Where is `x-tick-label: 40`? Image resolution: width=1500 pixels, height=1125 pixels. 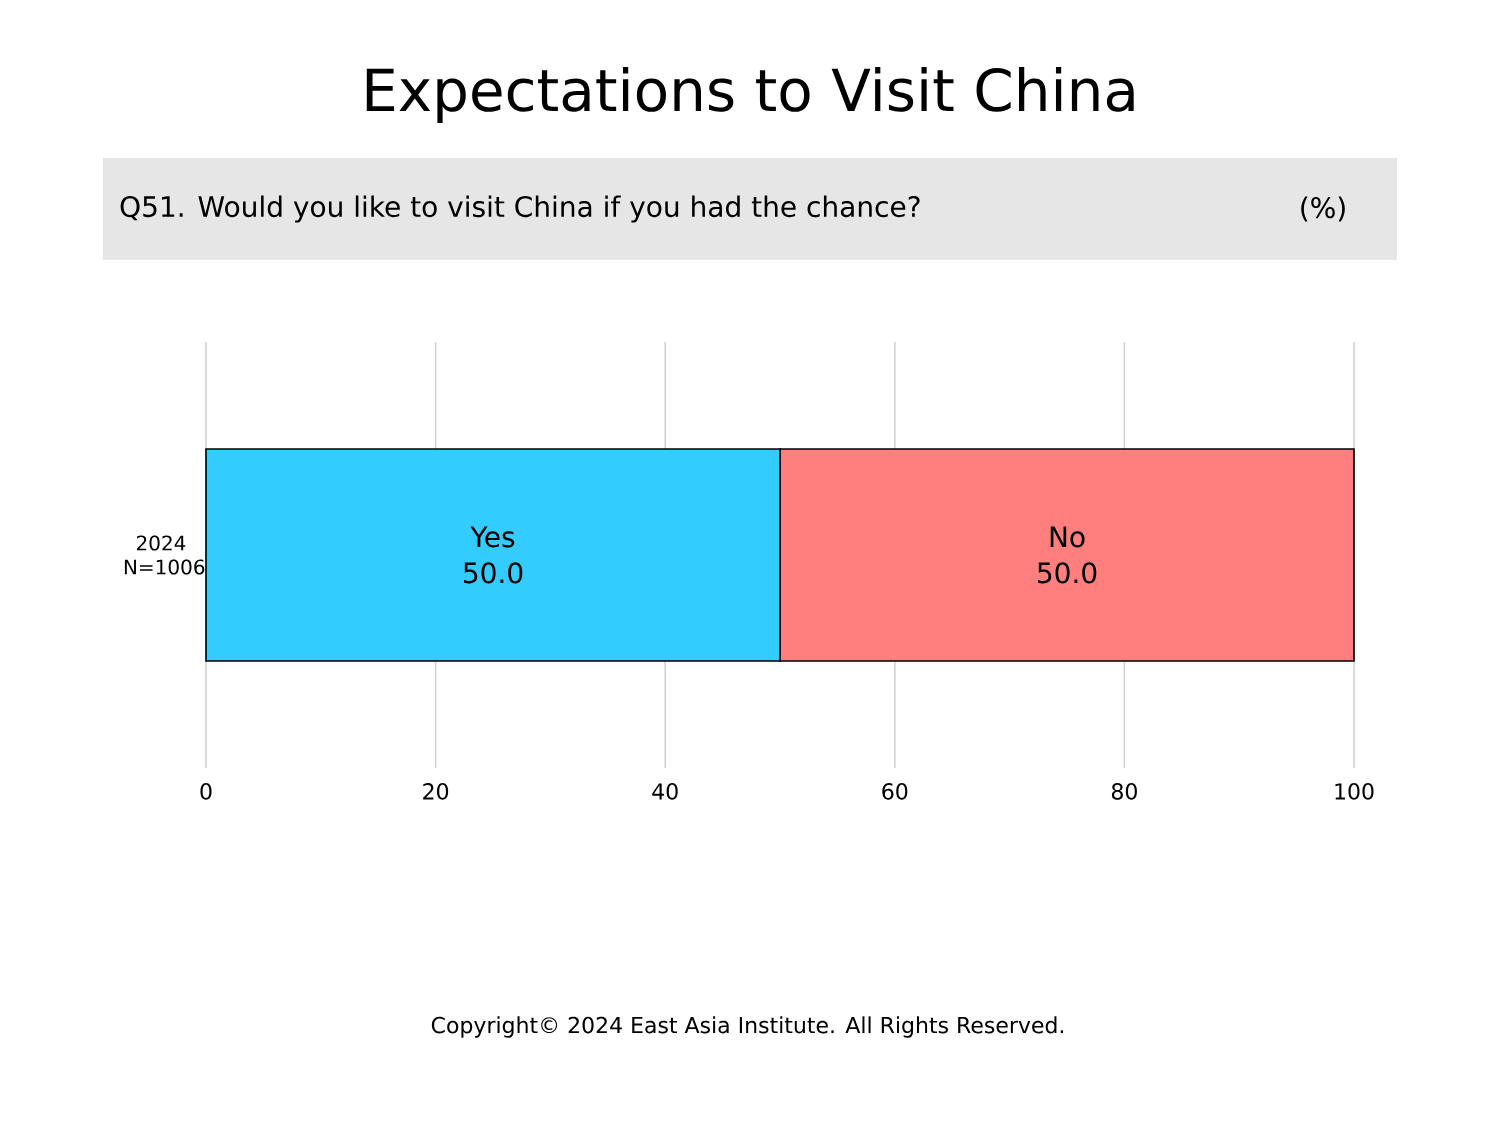 x-tick-label: 40 is located at coordinates (665, 791).